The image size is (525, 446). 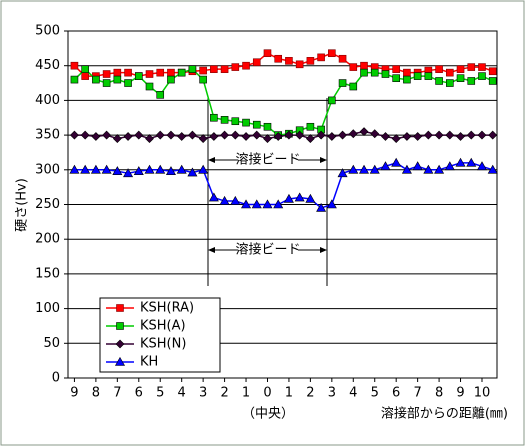 I want to click on x-tick-label: 10, so click(x=482, y=393).